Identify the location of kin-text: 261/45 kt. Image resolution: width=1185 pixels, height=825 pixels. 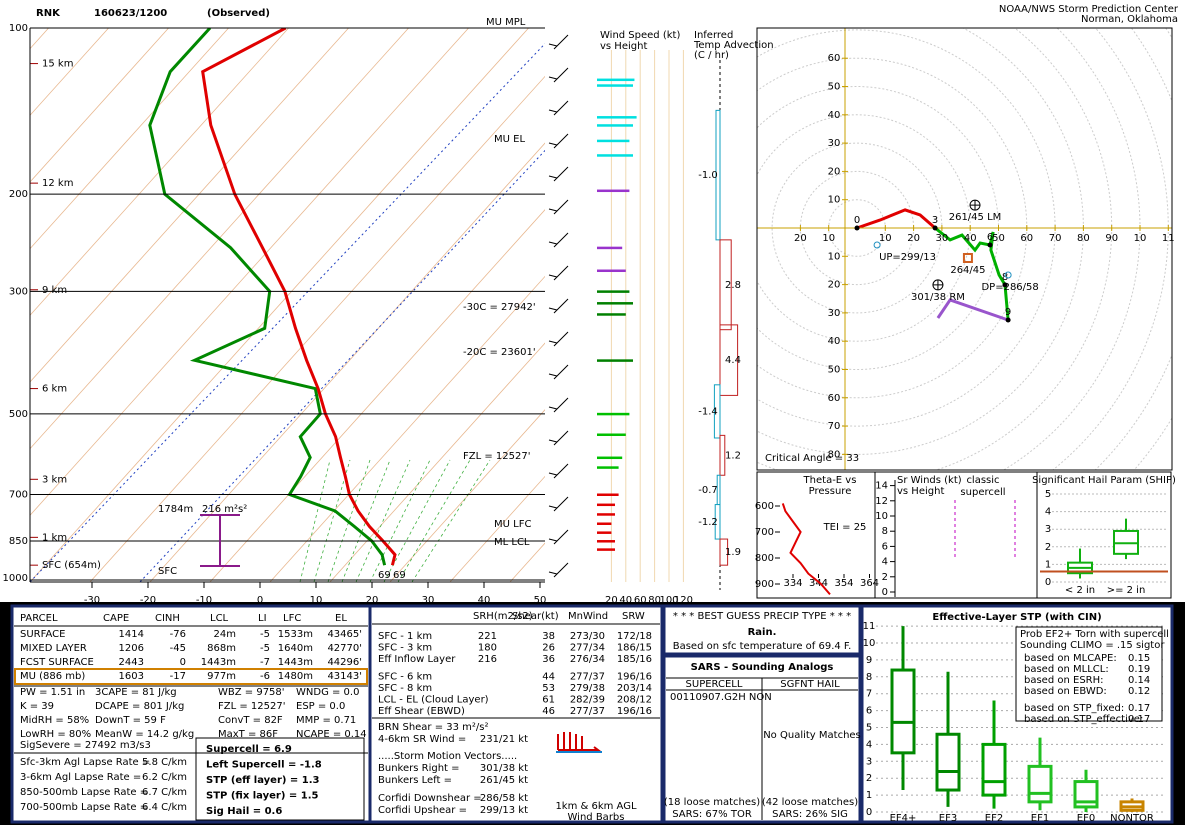
(504, 780).